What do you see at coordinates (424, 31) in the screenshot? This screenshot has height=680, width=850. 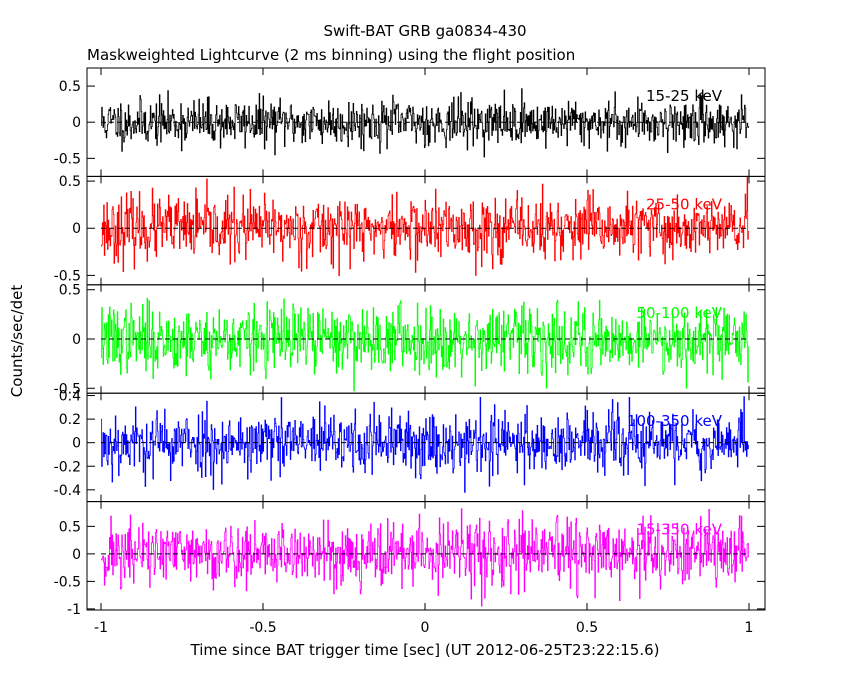 I see `chart-title: Swift-BAT GRB ga0834-430` at bounding box center [424, 31].